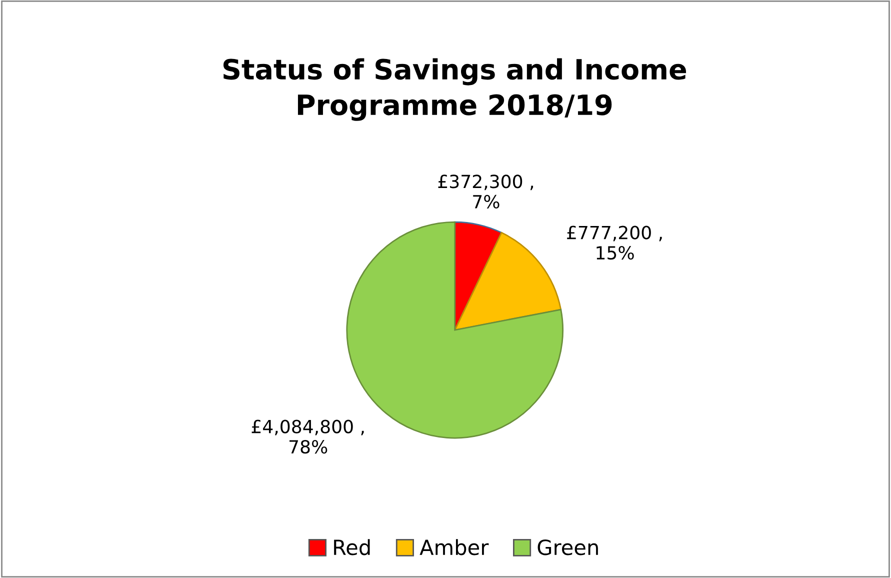 This screenshot has width=891, height=578. What do you see at coordinates (508, 281) in the screenshot?
I see `pie-slice` at bounding box center [508, 281].